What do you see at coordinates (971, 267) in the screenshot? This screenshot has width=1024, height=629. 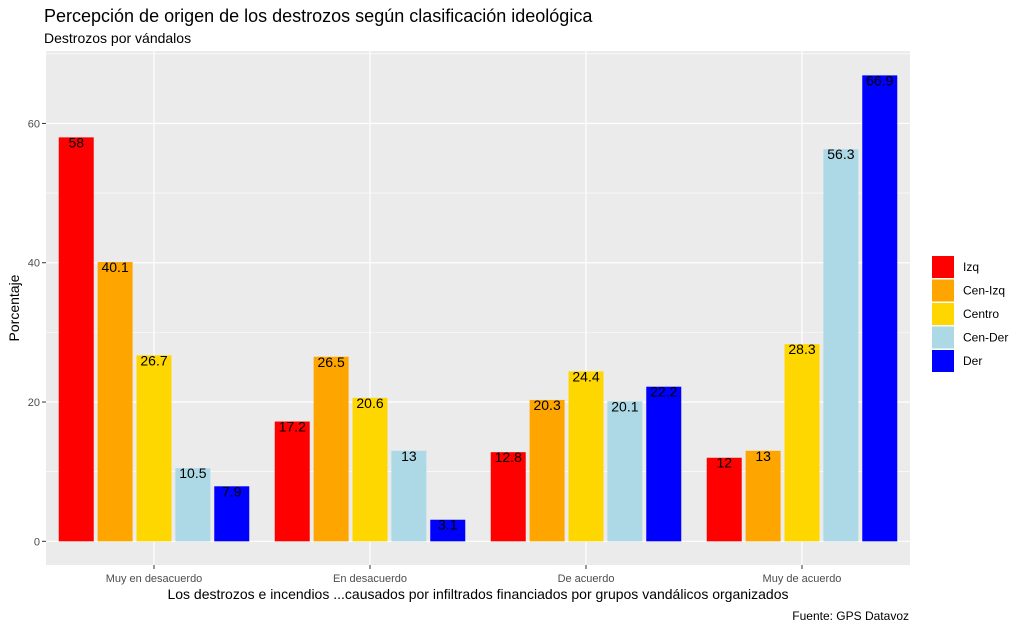 I see `legend-label: Izq` at bounding box center [971, 267].